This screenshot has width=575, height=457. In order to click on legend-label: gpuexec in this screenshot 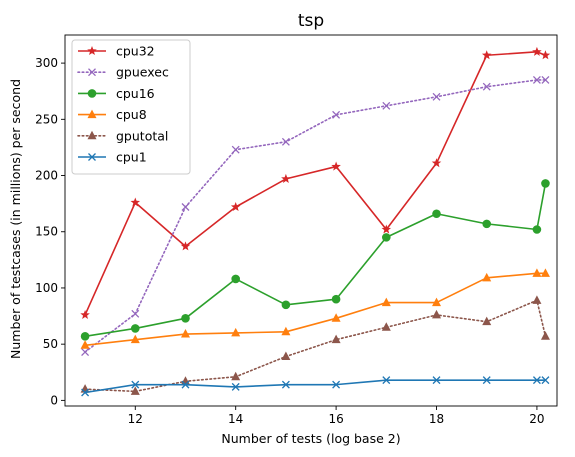, I will do `click(142, 72)`.